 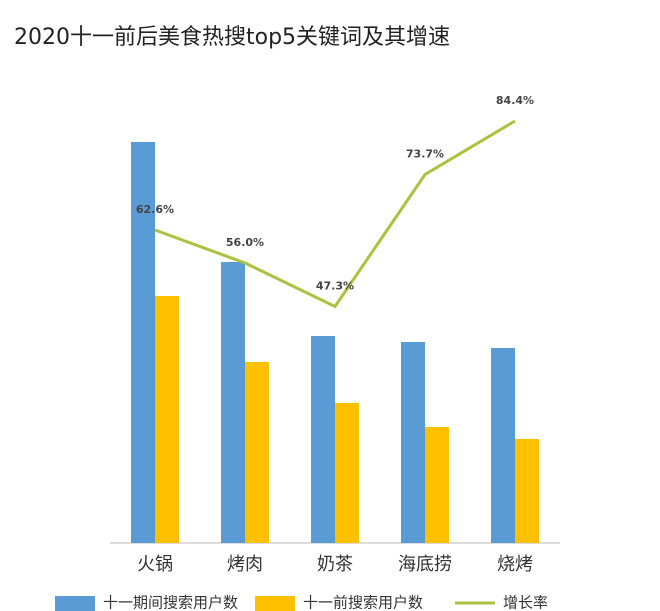 I want to click on x-tick-label: 火锅, so click(x=155, y=564).